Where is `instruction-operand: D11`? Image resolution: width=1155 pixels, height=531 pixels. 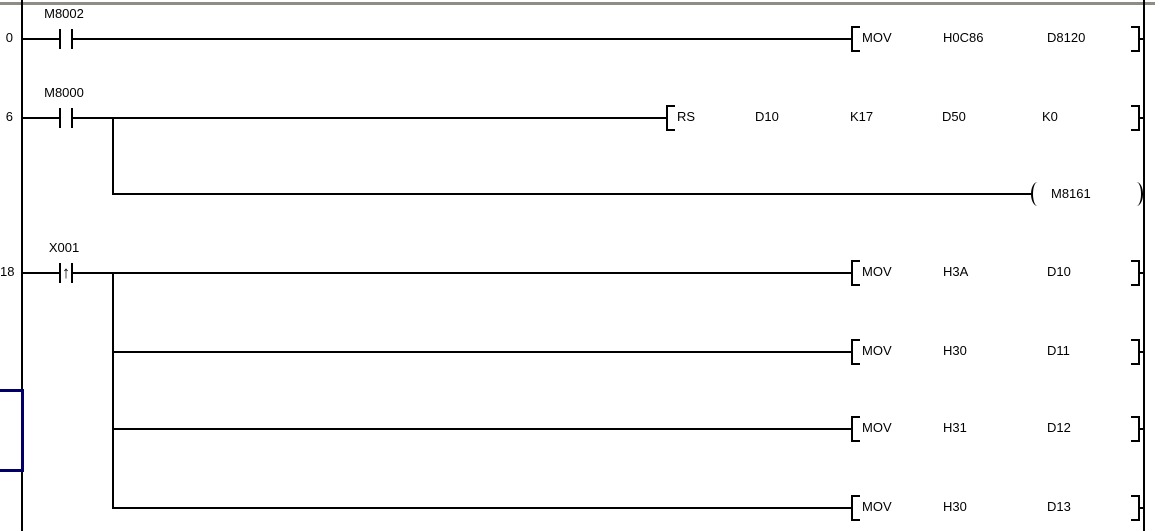
instruction-operand: D11 is located at coordinates (1058, 350).